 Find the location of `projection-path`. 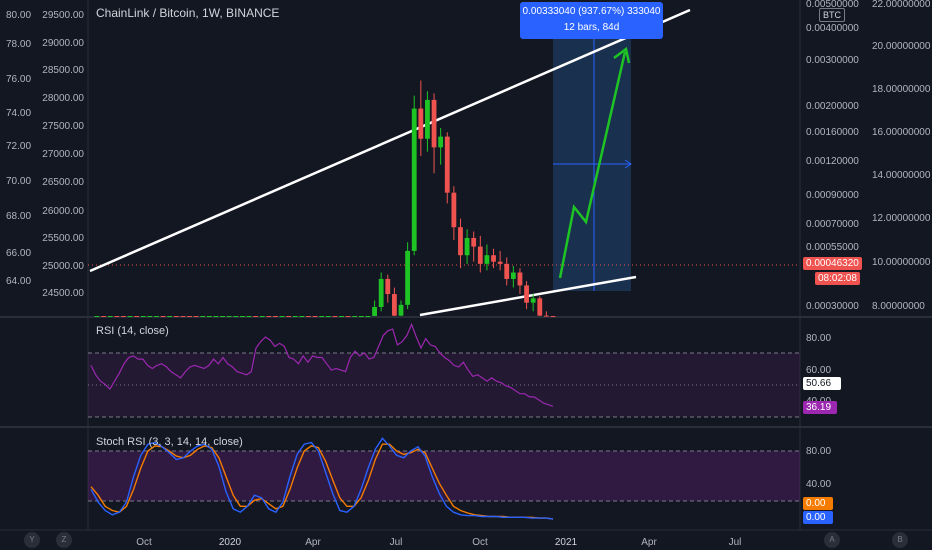

projection-path is located at coordinates (592, 165).